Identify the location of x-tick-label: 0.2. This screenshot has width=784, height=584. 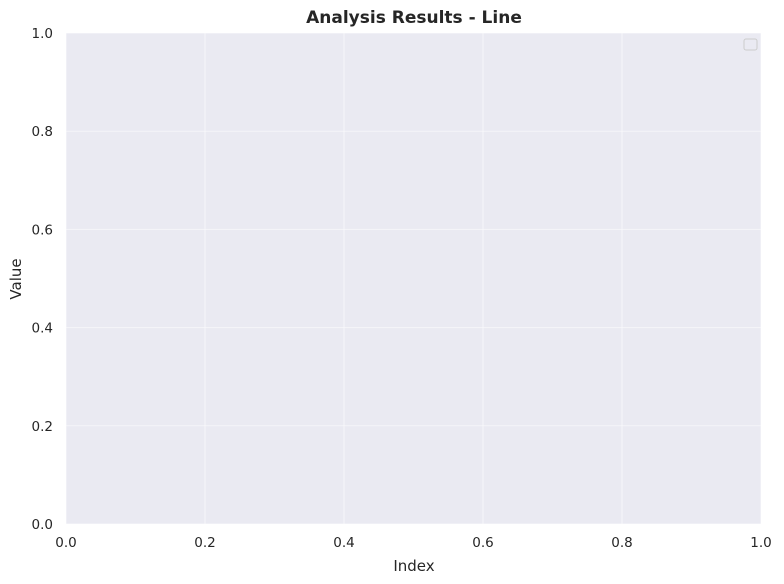
(204, 543).